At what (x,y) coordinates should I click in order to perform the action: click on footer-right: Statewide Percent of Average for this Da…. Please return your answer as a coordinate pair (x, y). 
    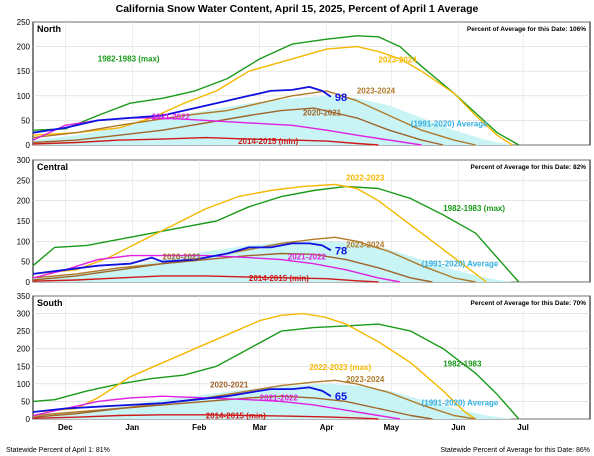
    Looking at the image, I should click on (515, 450).